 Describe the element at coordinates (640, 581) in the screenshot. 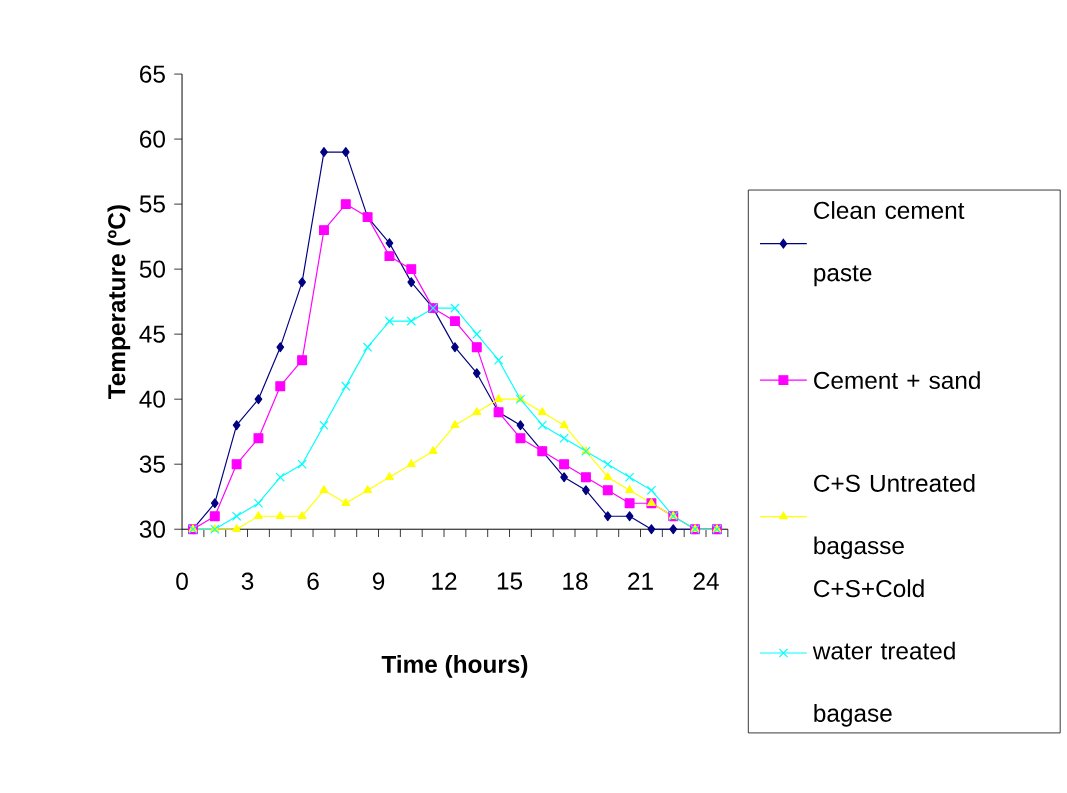

I see `x-tick-label: 21` at that location.